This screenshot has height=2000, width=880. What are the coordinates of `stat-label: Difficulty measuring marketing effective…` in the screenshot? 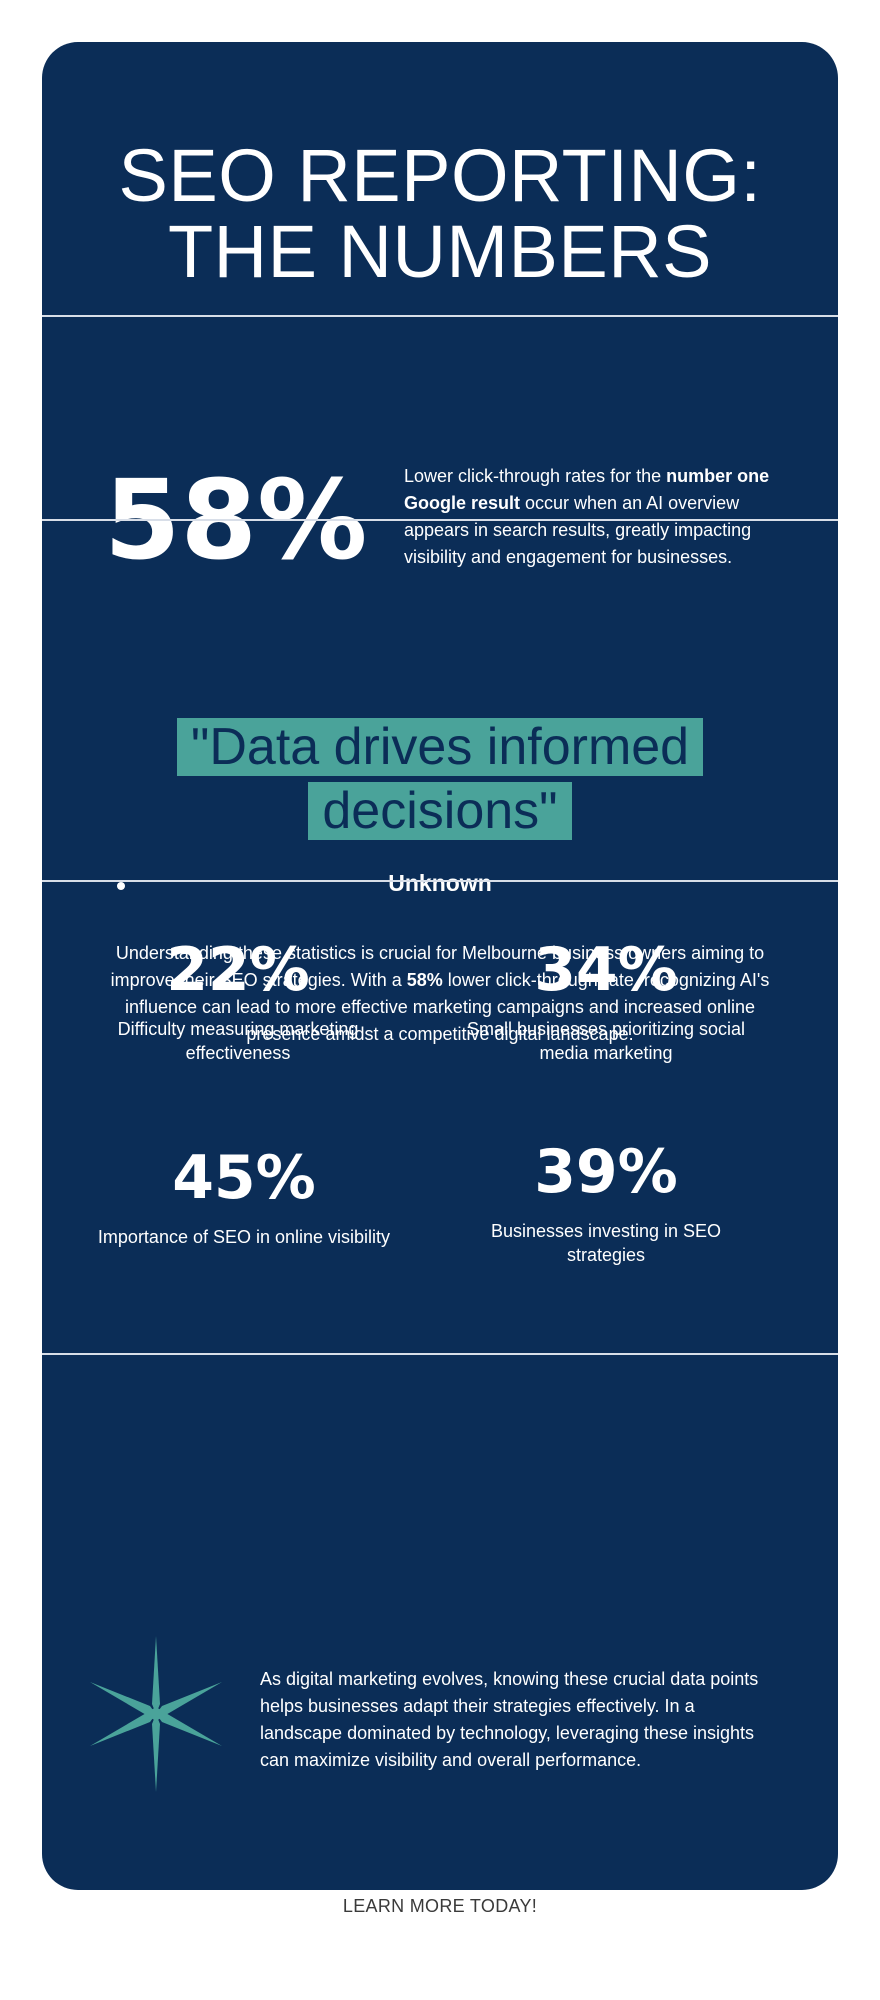 It's located at (238, 1041).